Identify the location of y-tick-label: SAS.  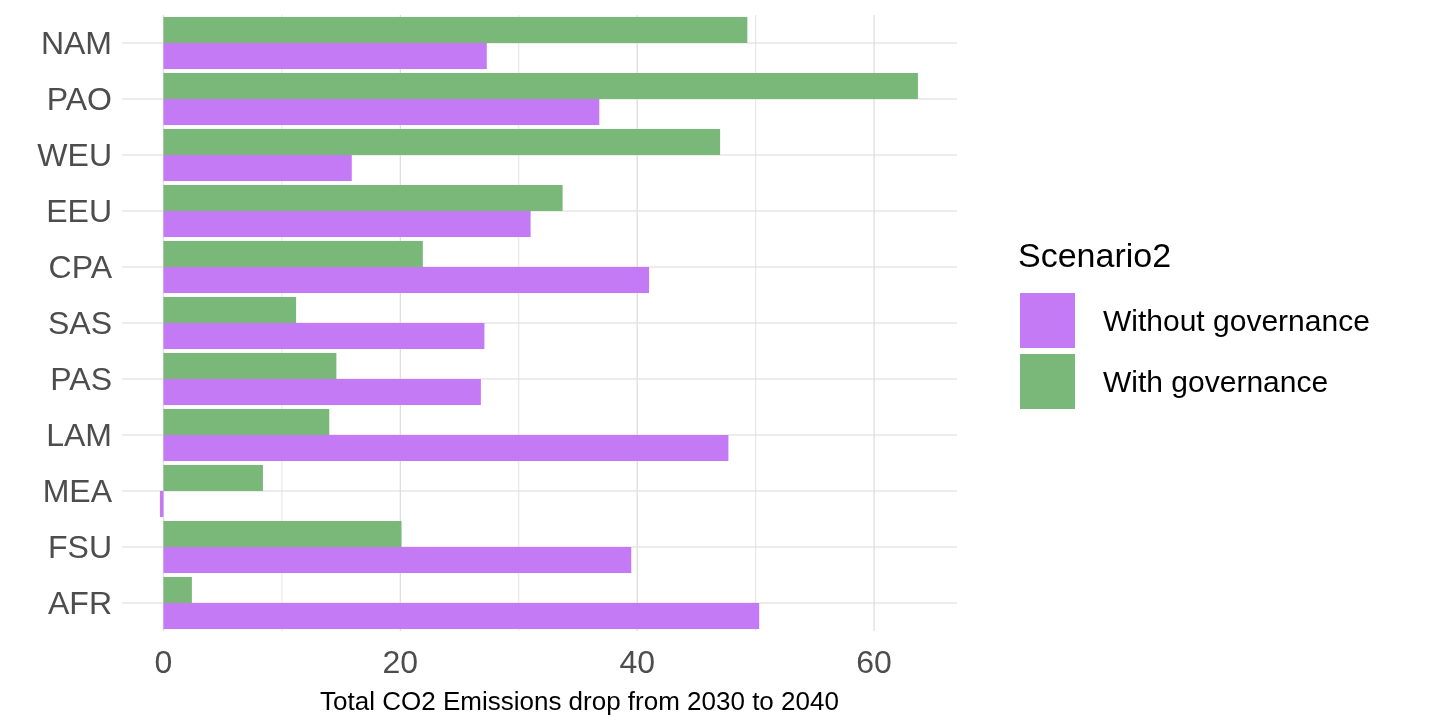
(79, 323).